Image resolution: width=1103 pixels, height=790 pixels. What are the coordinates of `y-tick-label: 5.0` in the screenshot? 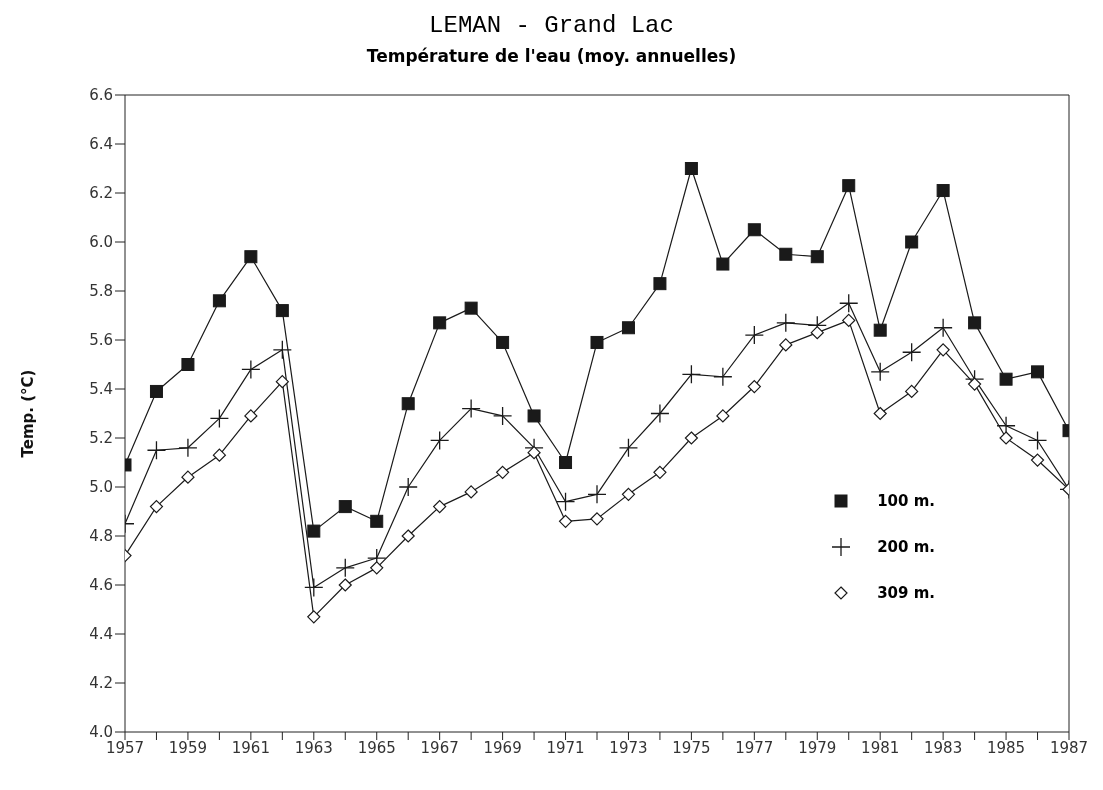 It's located at (101, 487).